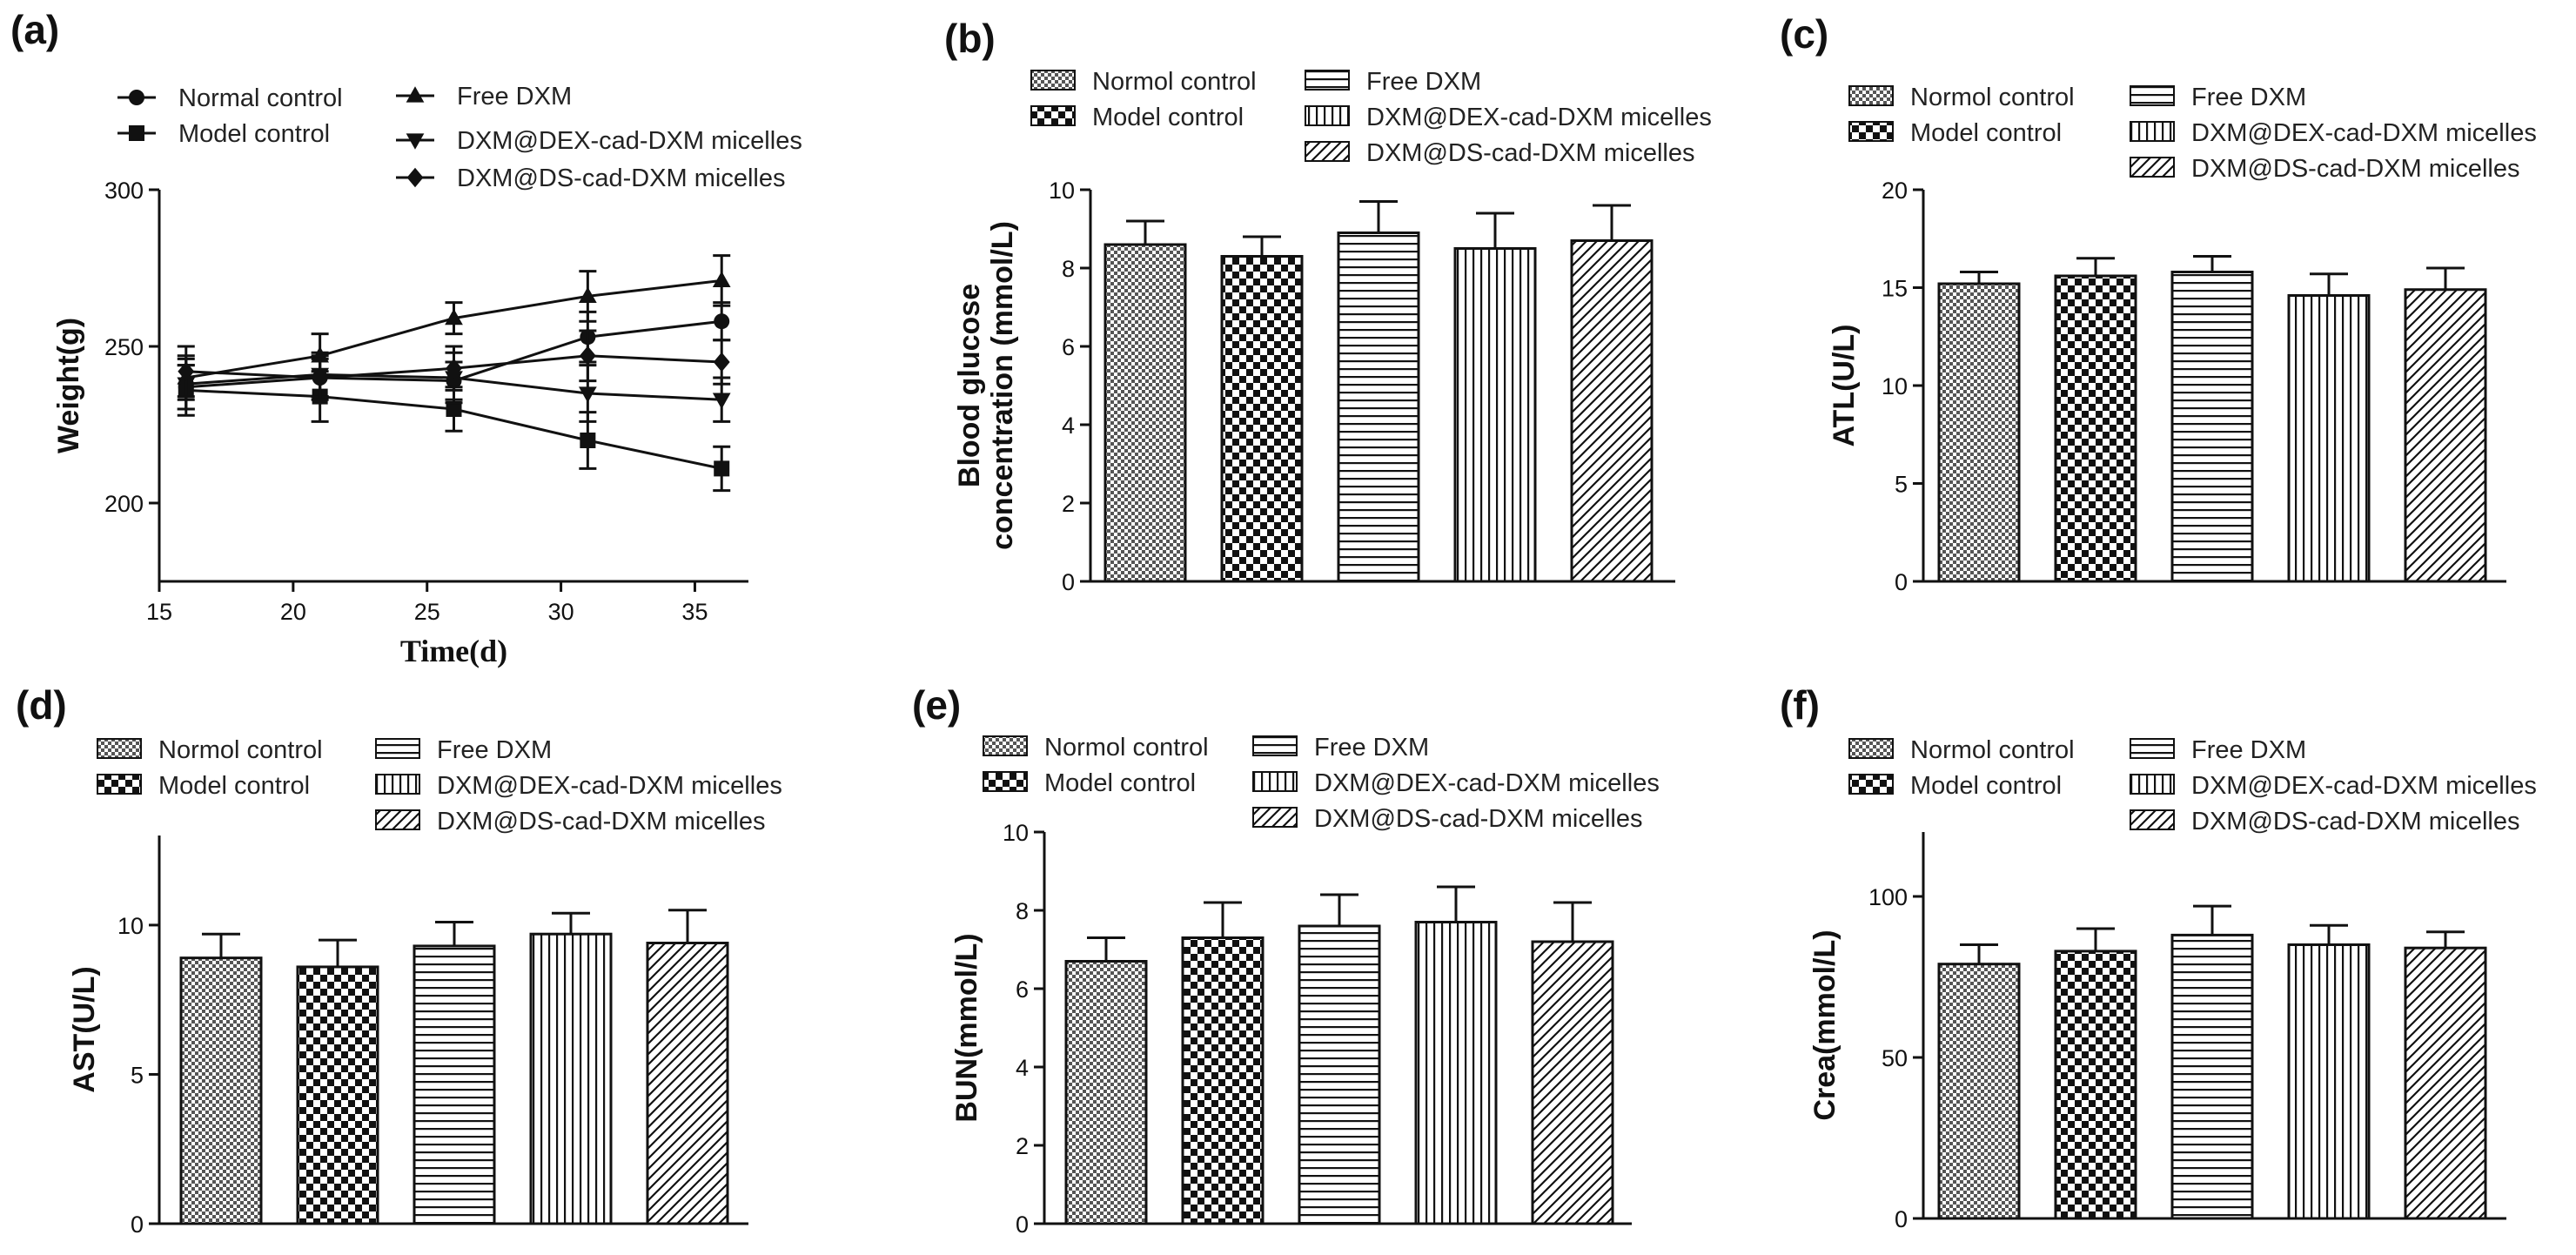 This screenshot has height=1255, width=2576. Describe the element at coordinates (124, 504) in the screenshot. I see `y-tick-label: 200` at that location.